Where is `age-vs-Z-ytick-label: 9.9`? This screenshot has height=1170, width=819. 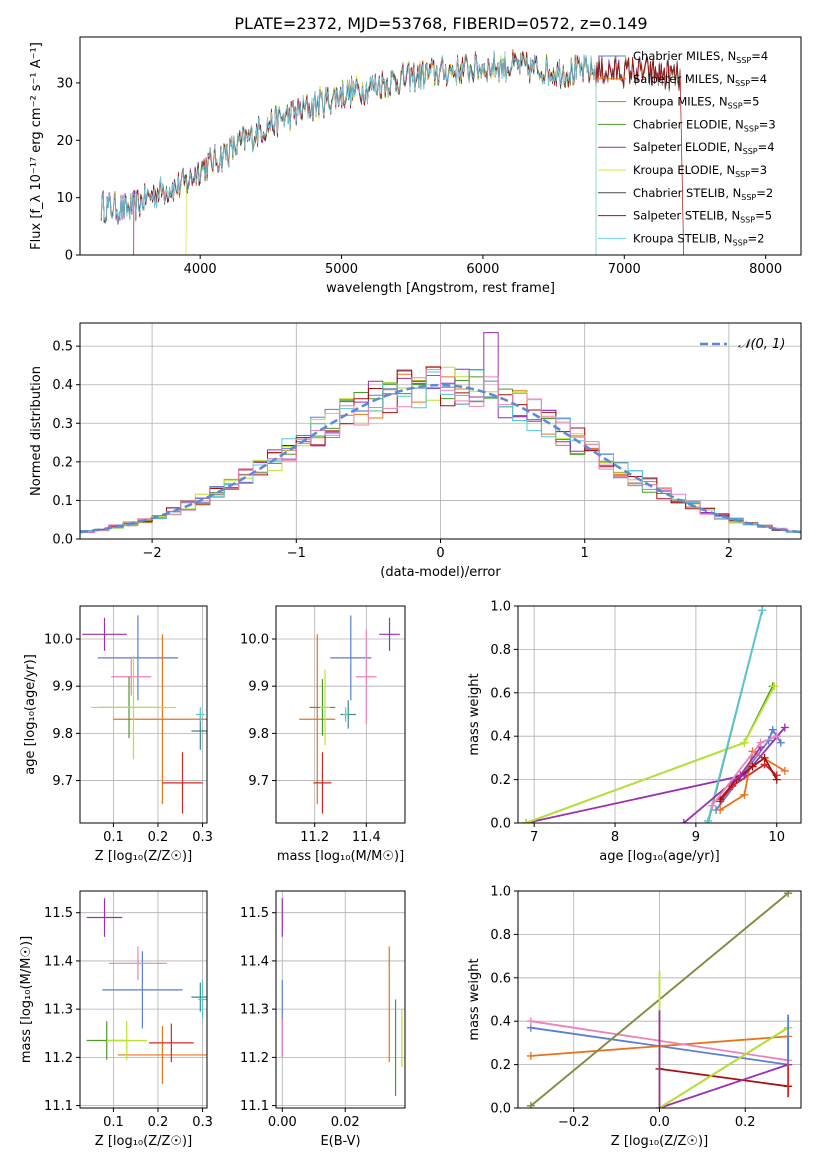
age-vs-Z-ytick-label: 9.9 is located at coordinates (62, 687).